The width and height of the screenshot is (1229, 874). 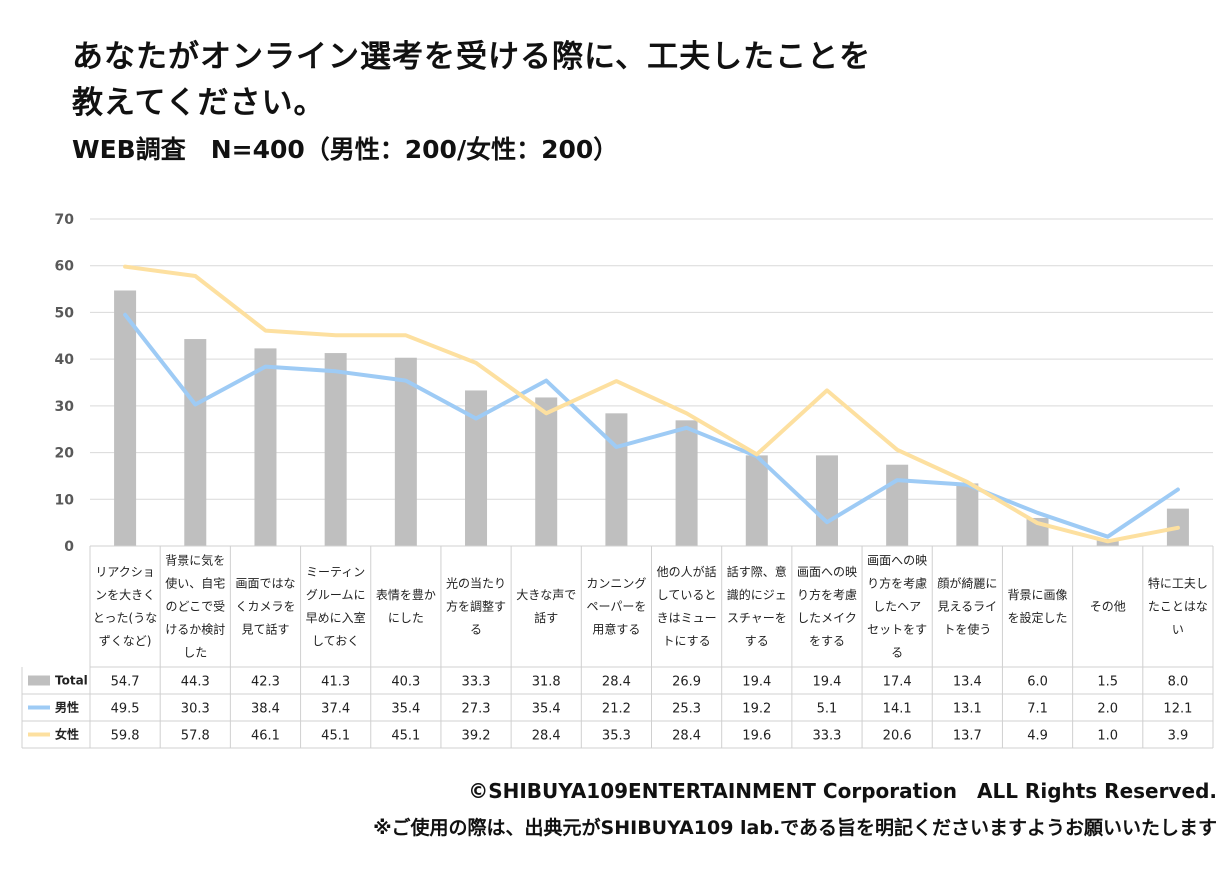 What do you see at coordinates (546, 682) in the screenshot?
I see `table-value: 31.8` at bounding box center [546, 682].